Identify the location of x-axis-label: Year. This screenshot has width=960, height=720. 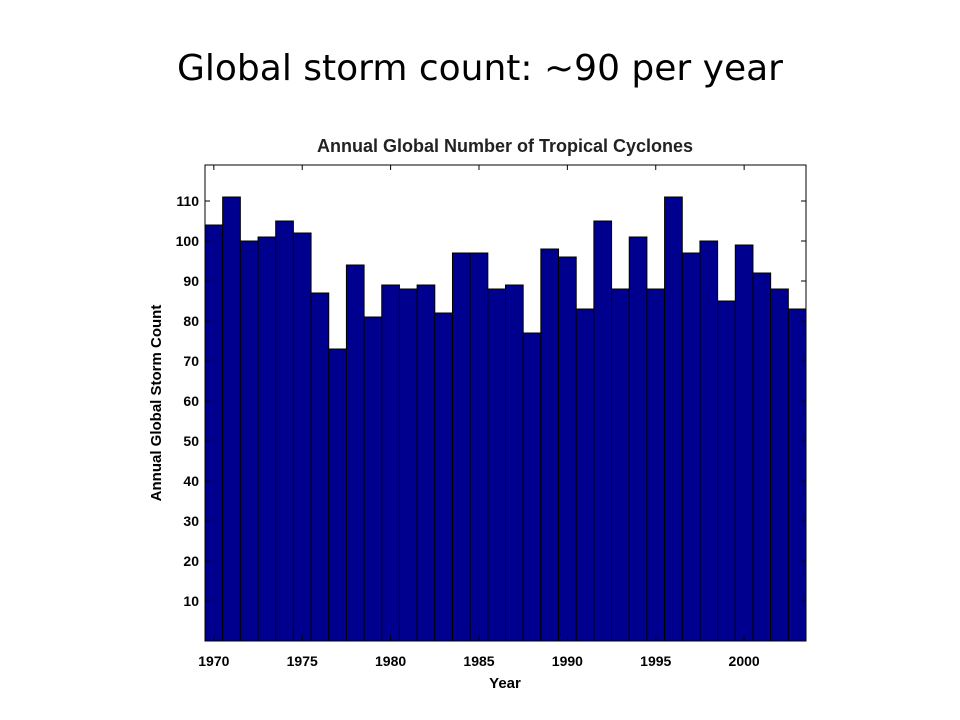
(505, 683).